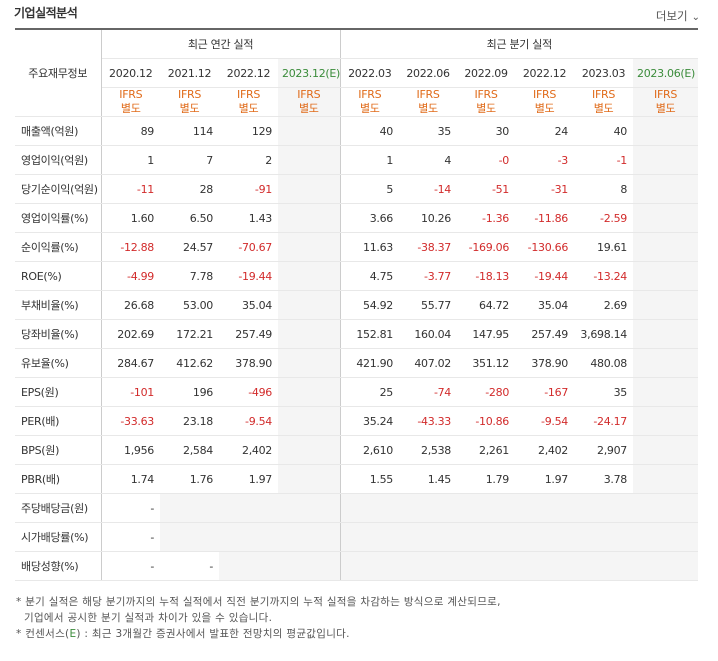 The image size is (718, 661). I want to click on table-cell: 1,956, so click(130, 450).